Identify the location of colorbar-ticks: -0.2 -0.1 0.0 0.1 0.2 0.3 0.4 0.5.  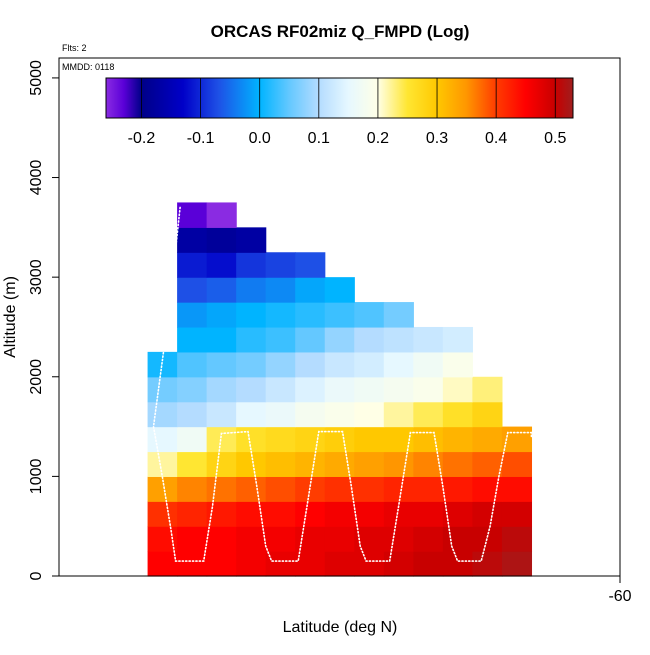
(347, 112).